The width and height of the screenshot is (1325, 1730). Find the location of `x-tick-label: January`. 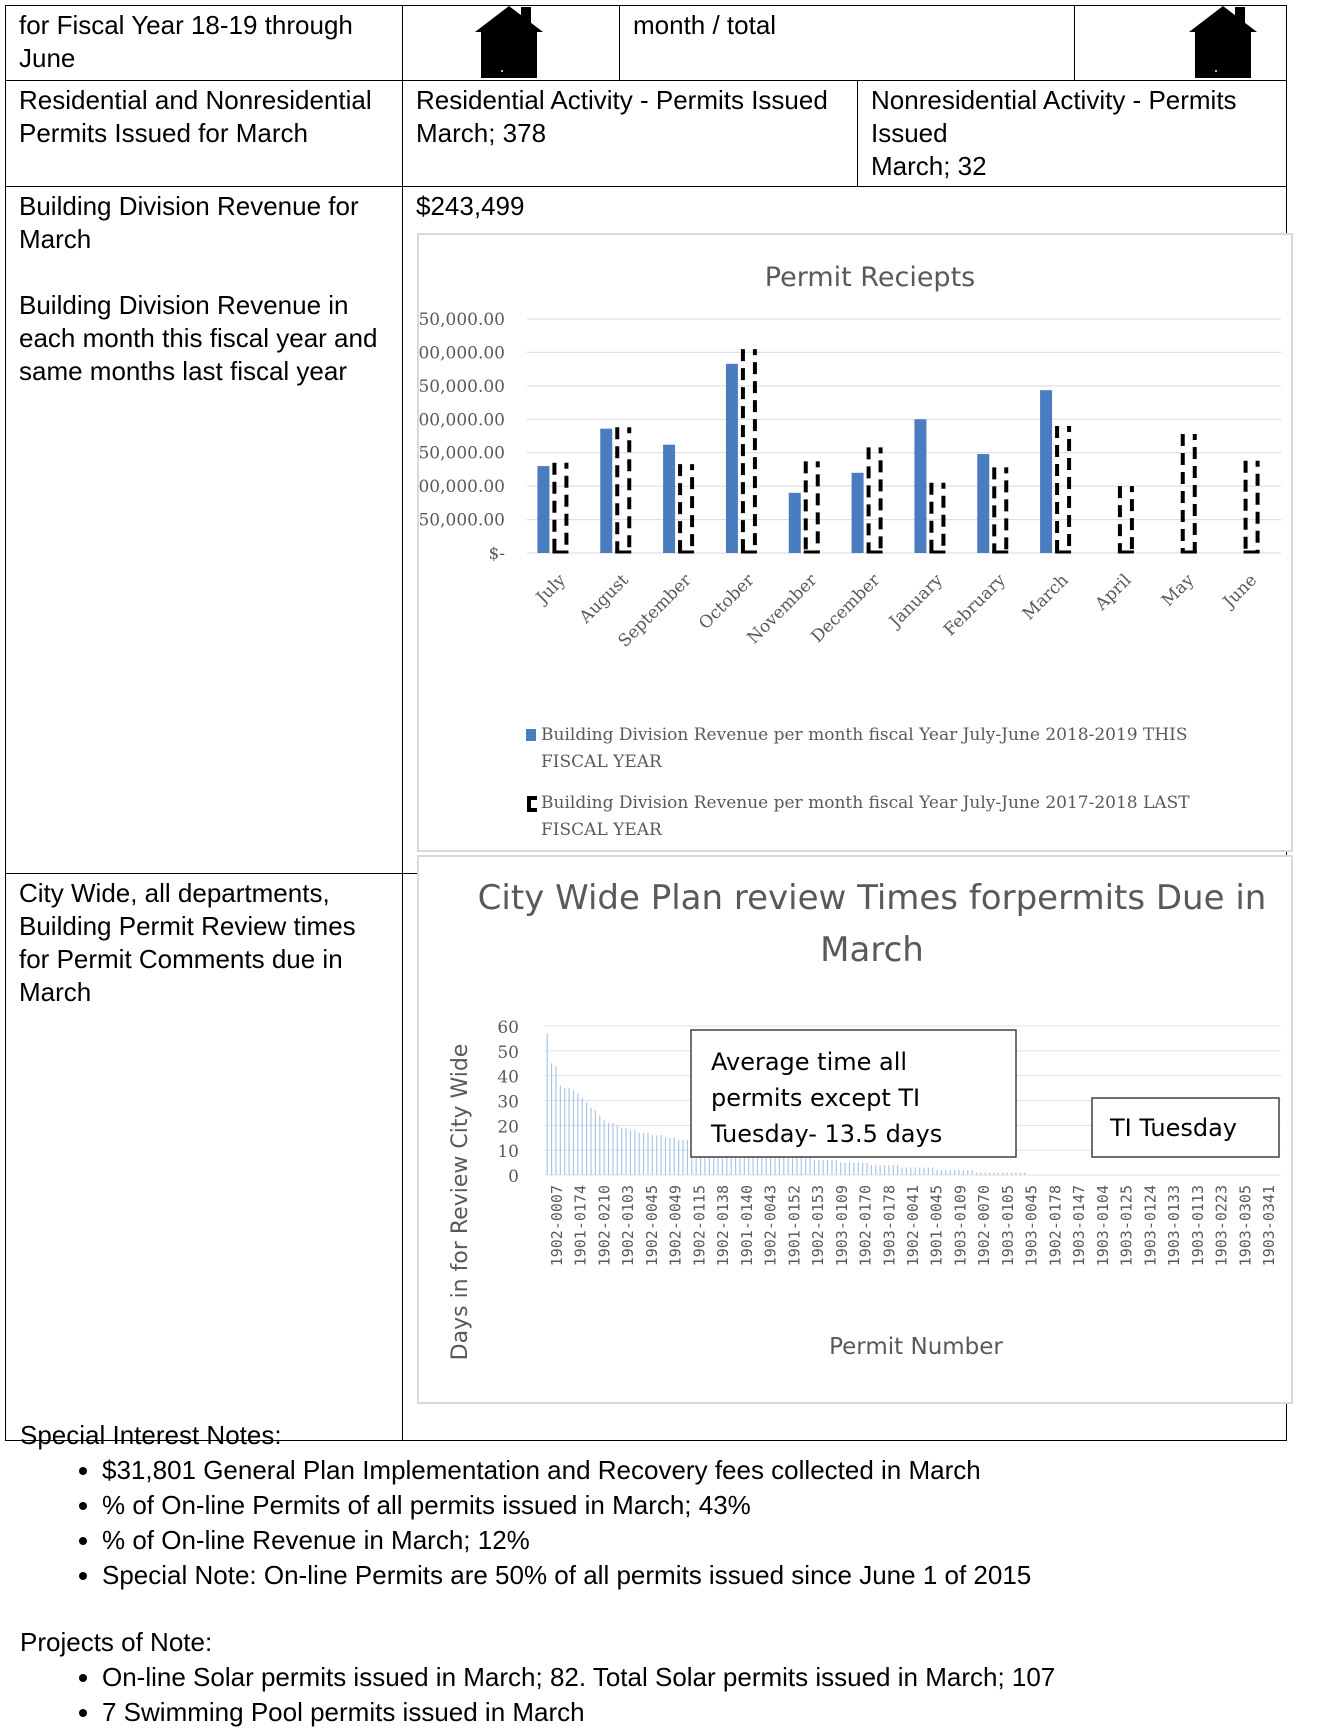

x-tick-label: January is located at coordinates (915, 601).